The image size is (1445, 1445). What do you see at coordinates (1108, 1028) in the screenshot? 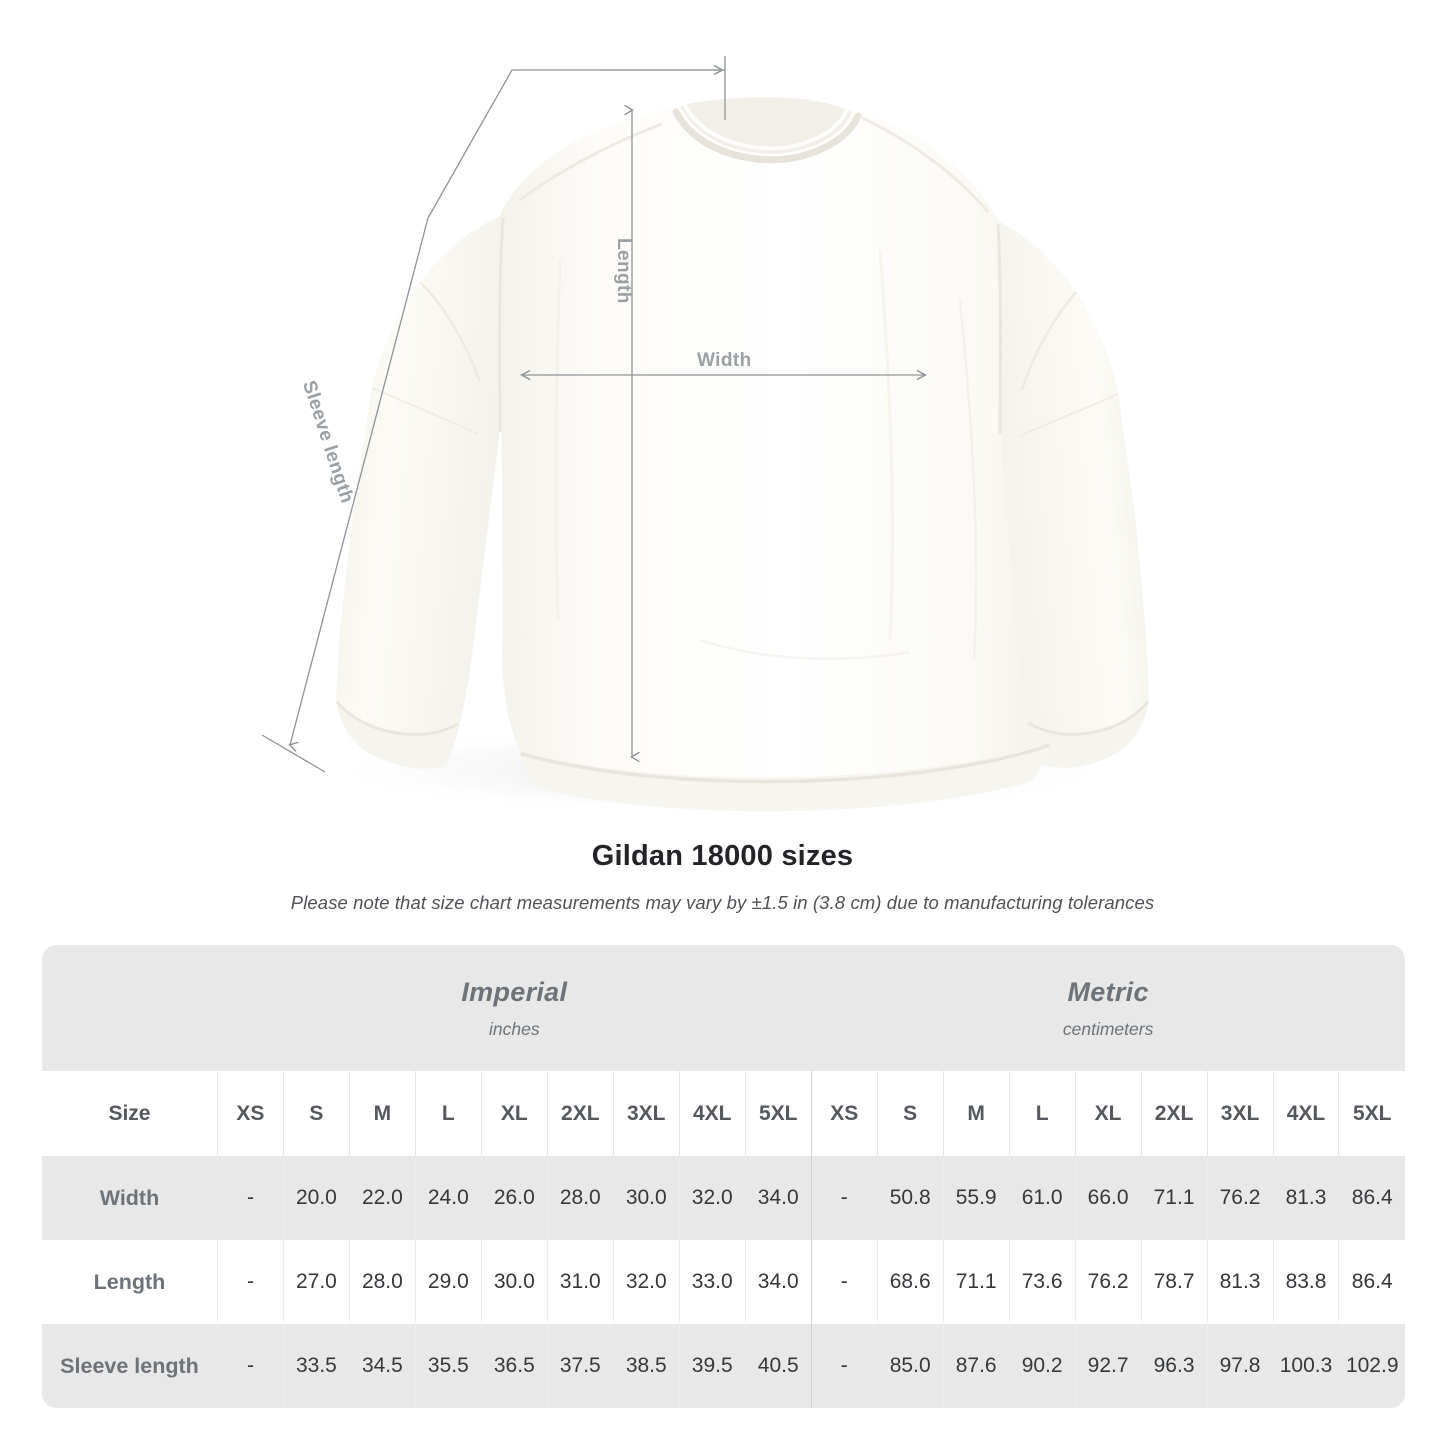
I see `metric-unit-sublabel: centimeters` at bounding box center [1108, 1028].